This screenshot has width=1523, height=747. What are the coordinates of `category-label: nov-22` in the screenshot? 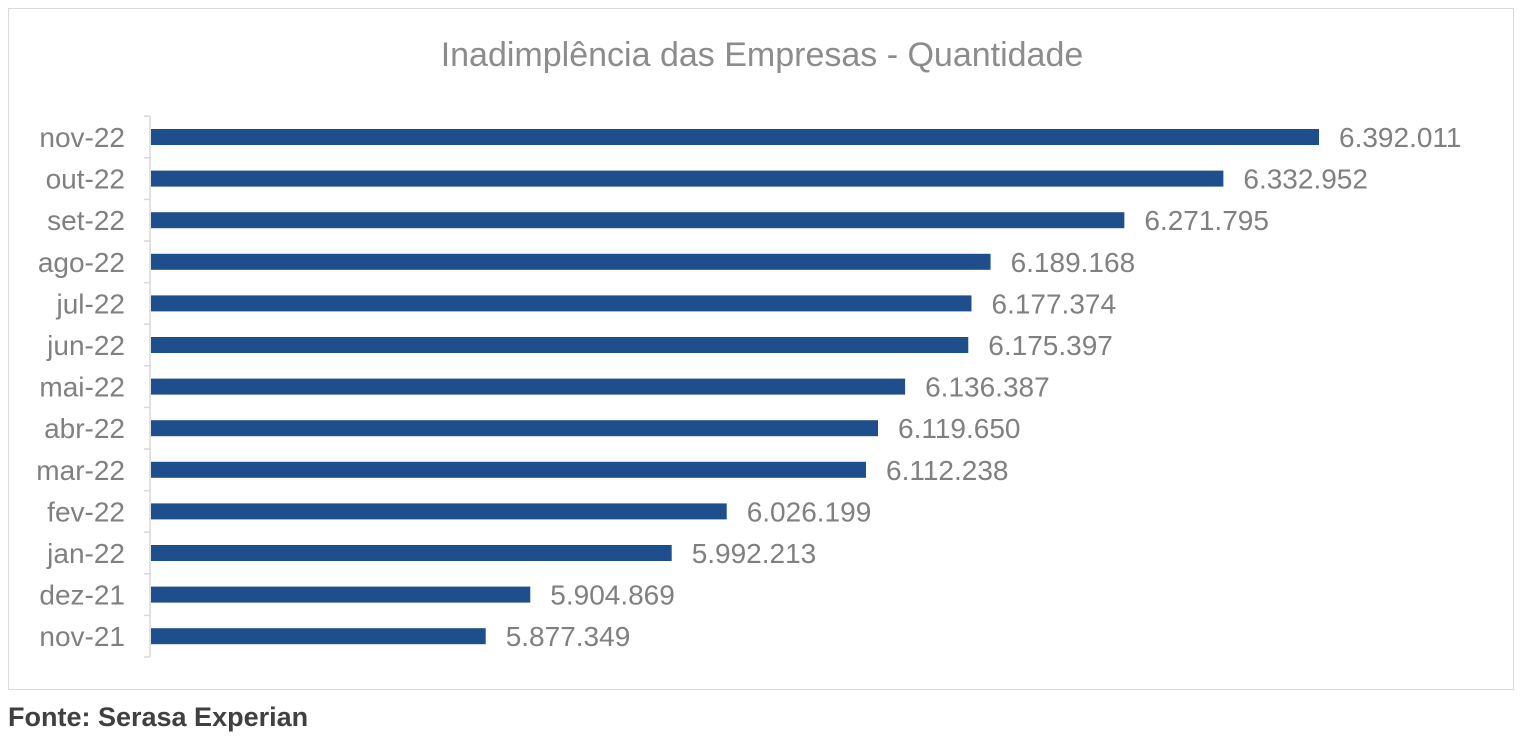 It's located at (82, 137).